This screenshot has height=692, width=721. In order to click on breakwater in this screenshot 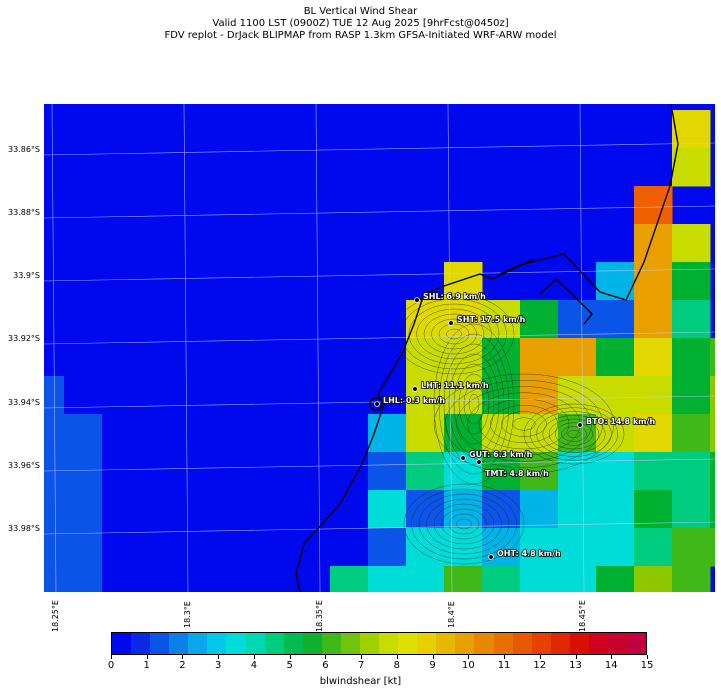, I will do `click(517, 266)`.